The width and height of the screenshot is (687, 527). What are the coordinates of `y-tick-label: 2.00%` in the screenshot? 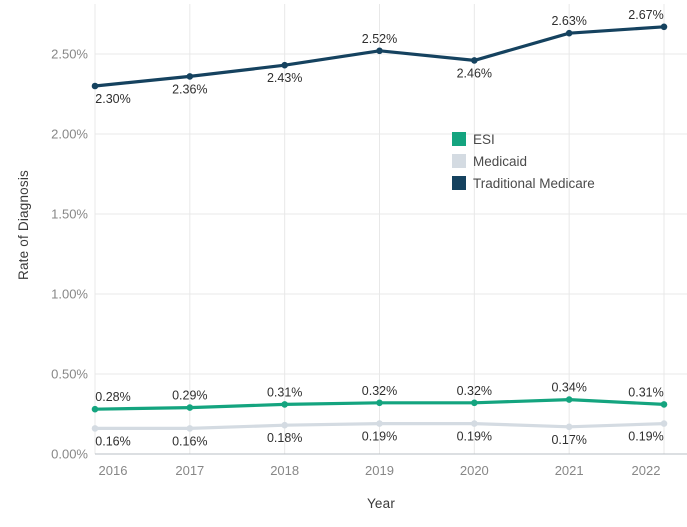 It's located at (69, 134).